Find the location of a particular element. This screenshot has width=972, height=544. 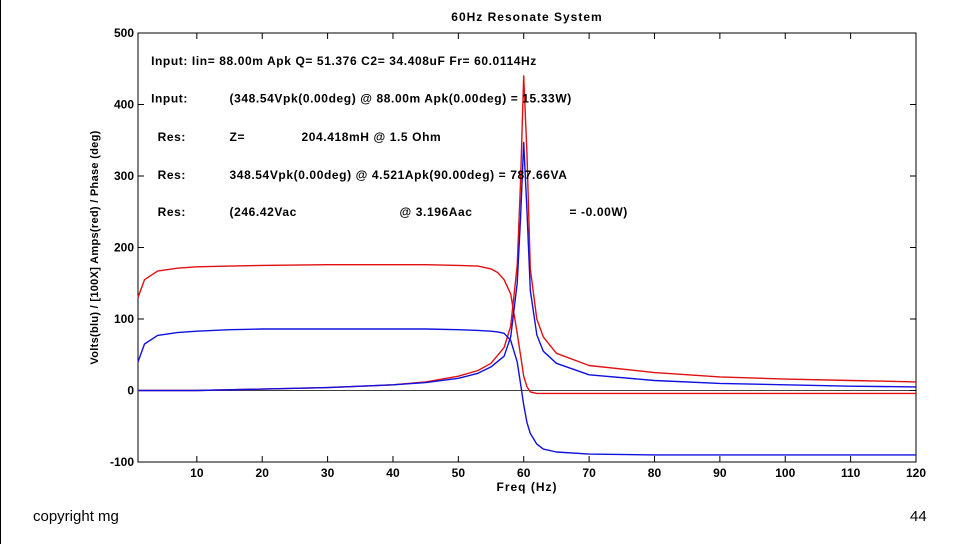

y-tick-label: 0 is located at coordinates (130, 391).